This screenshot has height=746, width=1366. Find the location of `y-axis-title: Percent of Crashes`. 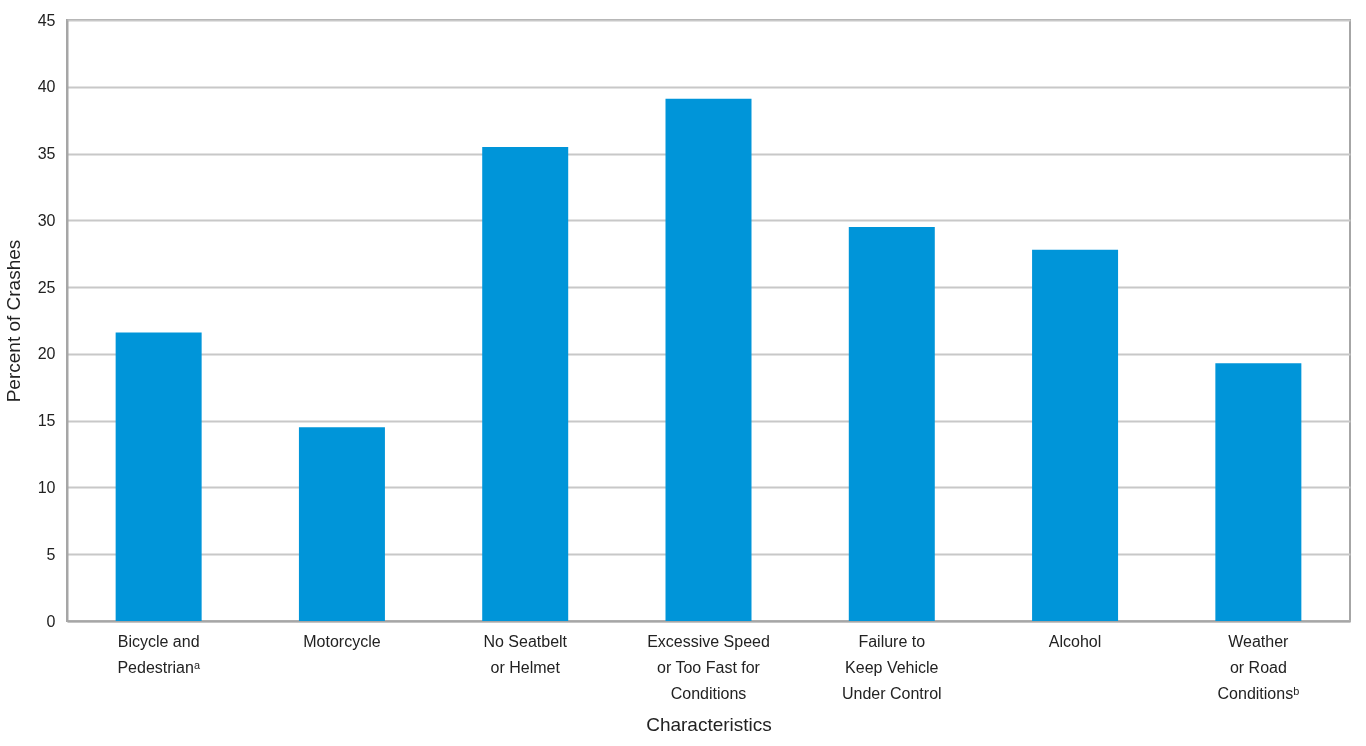

y-axis-title: Percent of Crashes is located at coordinates (13, 321).